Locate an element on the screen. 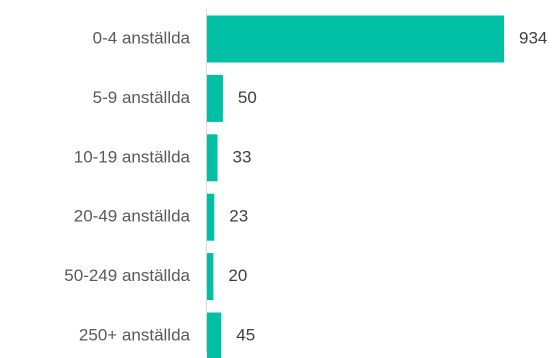  data-label-2: 33 is located at coordinates (242, 156).